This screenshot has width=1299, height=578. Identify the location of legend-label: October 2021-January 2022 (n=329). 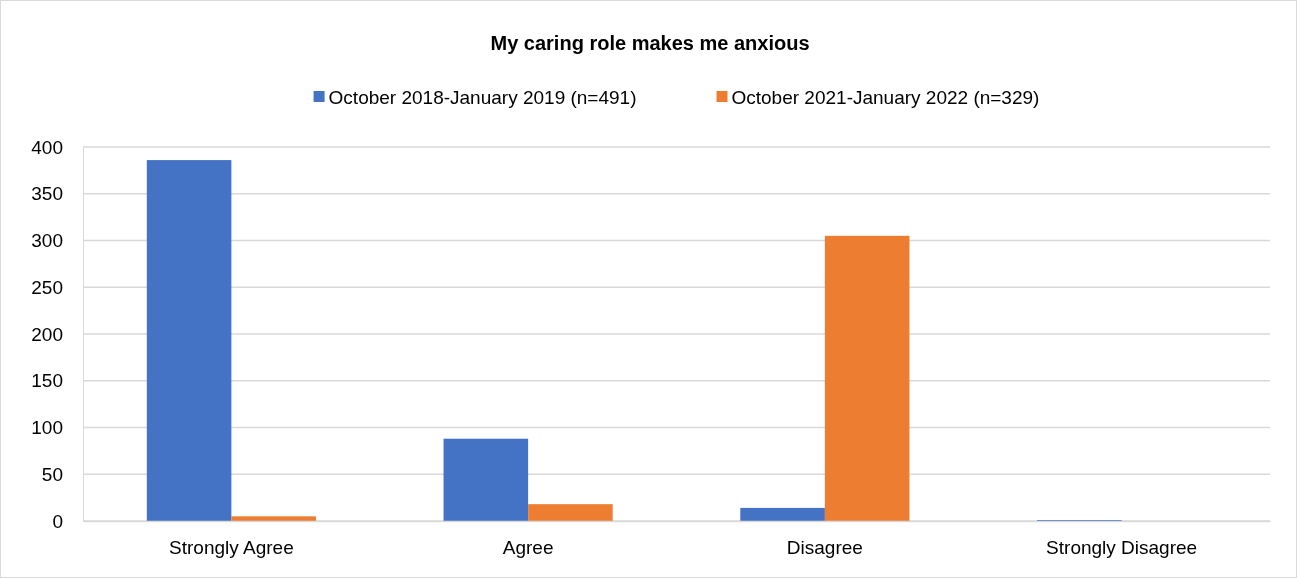
(885, 97).